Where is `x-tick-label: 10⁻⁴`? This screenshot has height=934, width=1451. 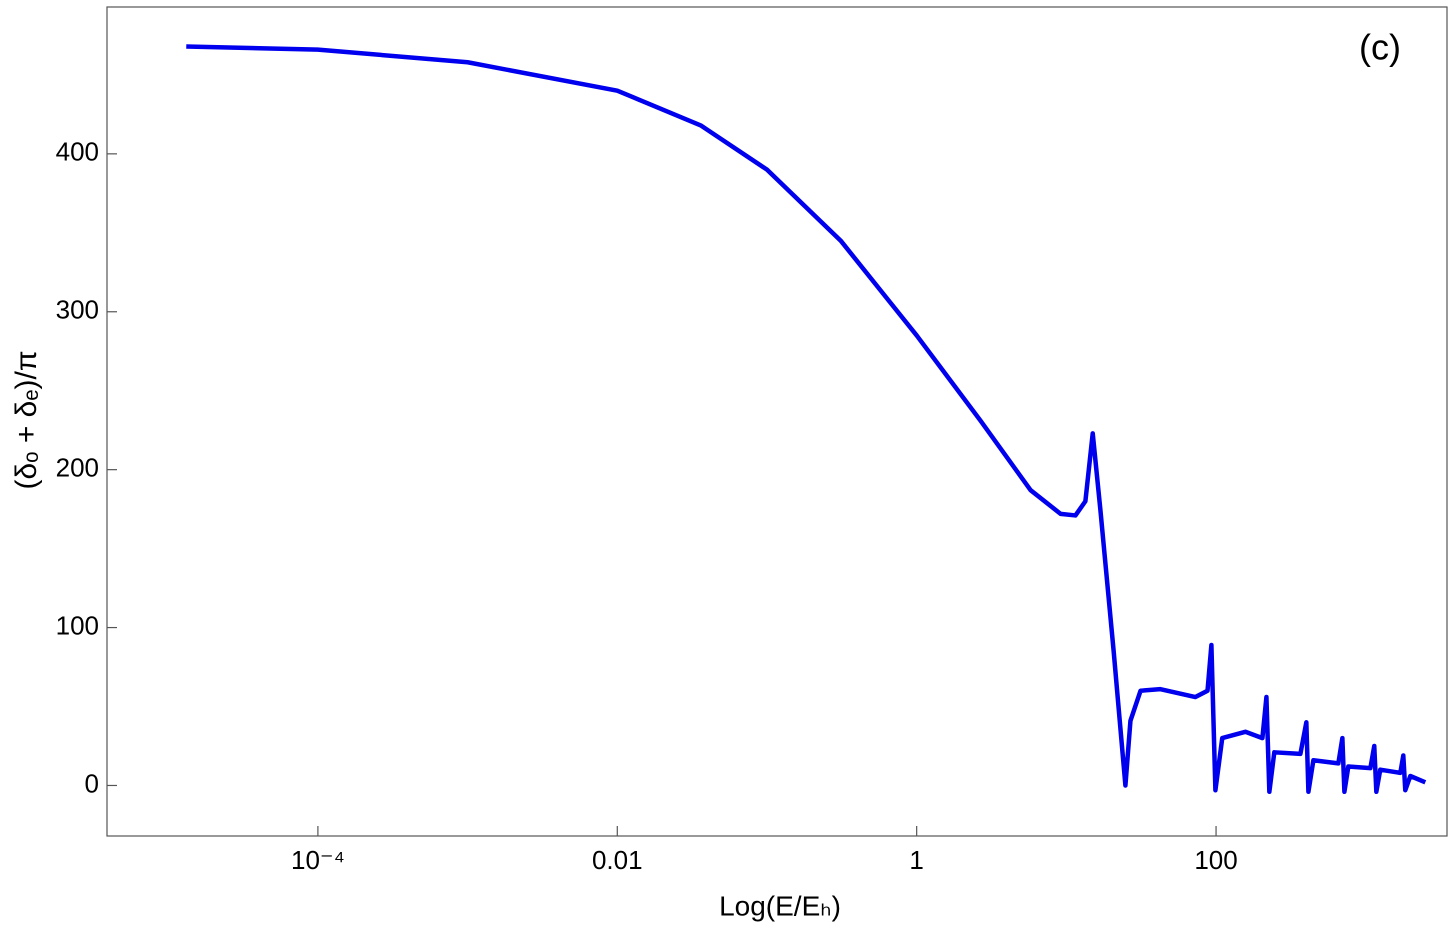 x-tick-label: 10⁻⁴ is located at coordinates (318, 860).